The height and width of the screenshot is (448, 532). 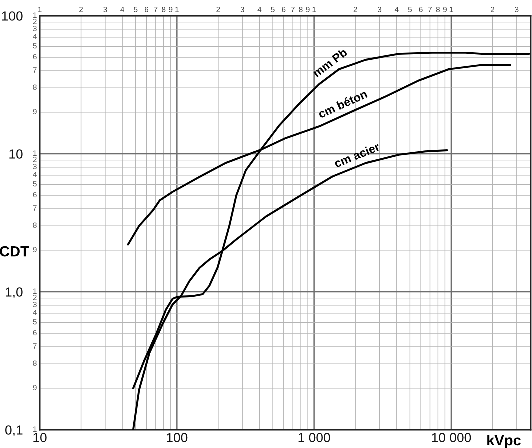 I want to click on x-tick-label: 1 000, so click(x=314, y=437).